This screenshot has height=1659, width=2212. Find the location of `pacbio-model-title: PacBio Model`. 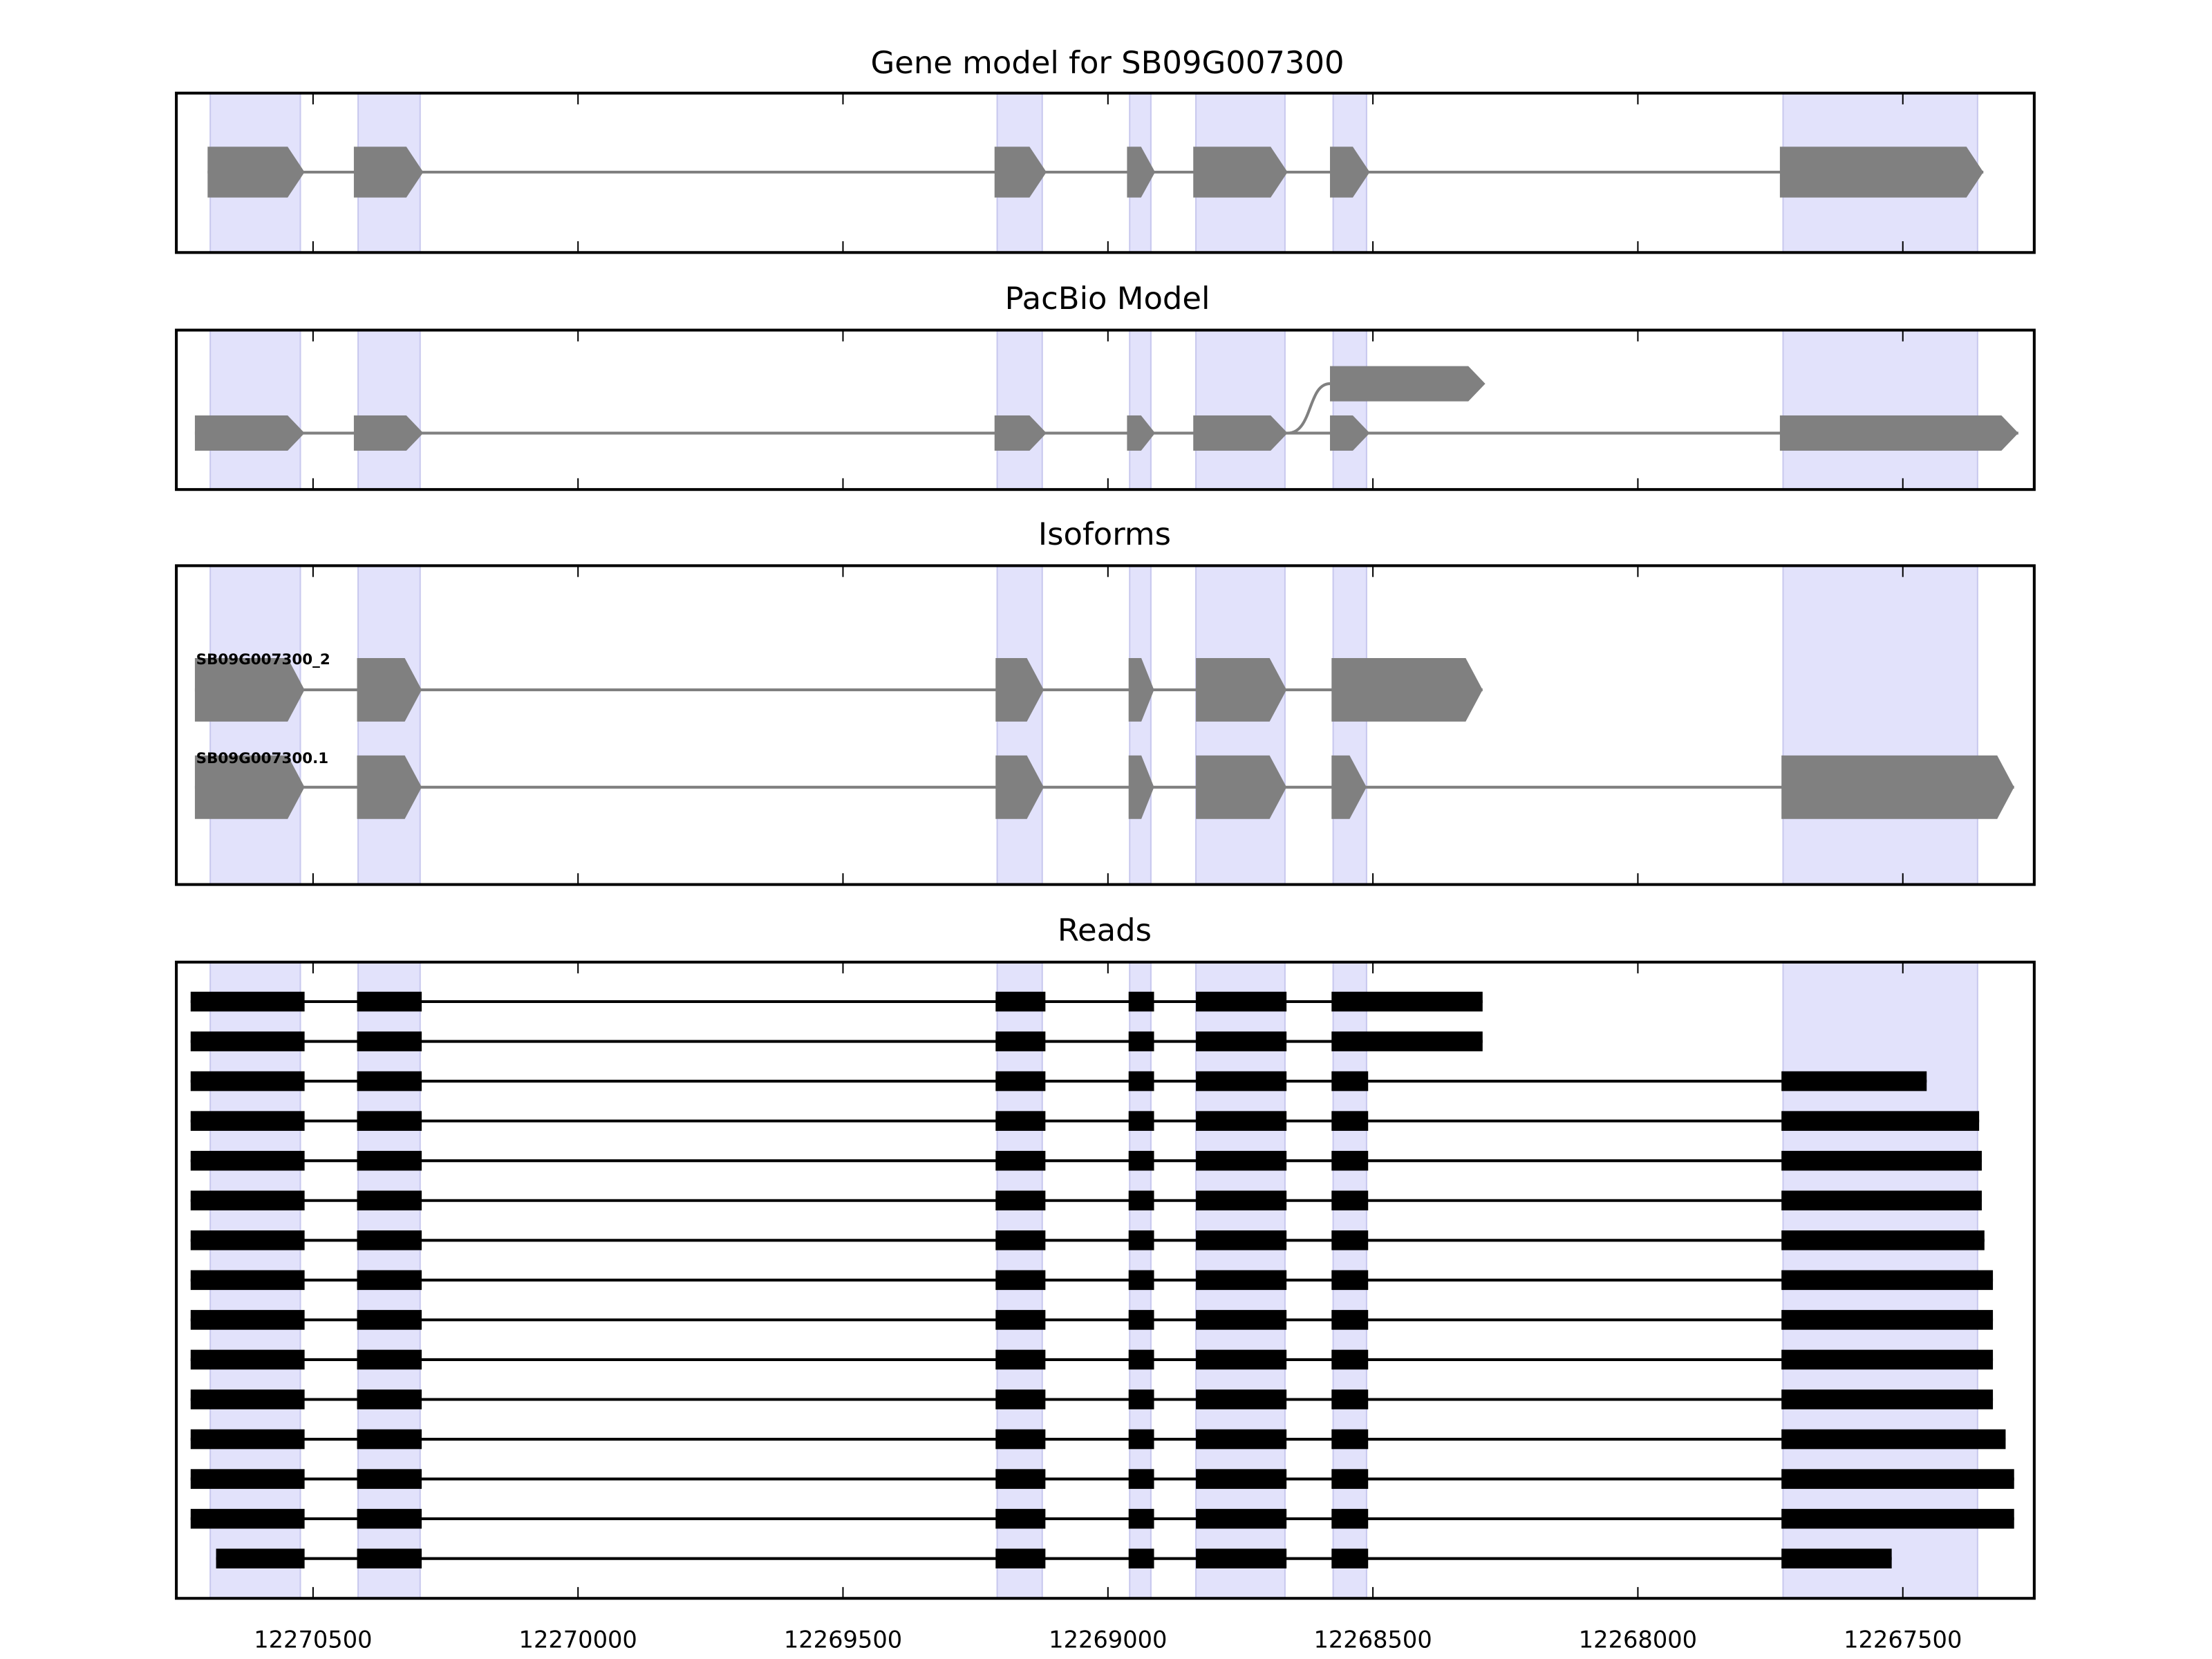

pacbio-model-title: PacBio Model is located at coordinates (1107, 298).